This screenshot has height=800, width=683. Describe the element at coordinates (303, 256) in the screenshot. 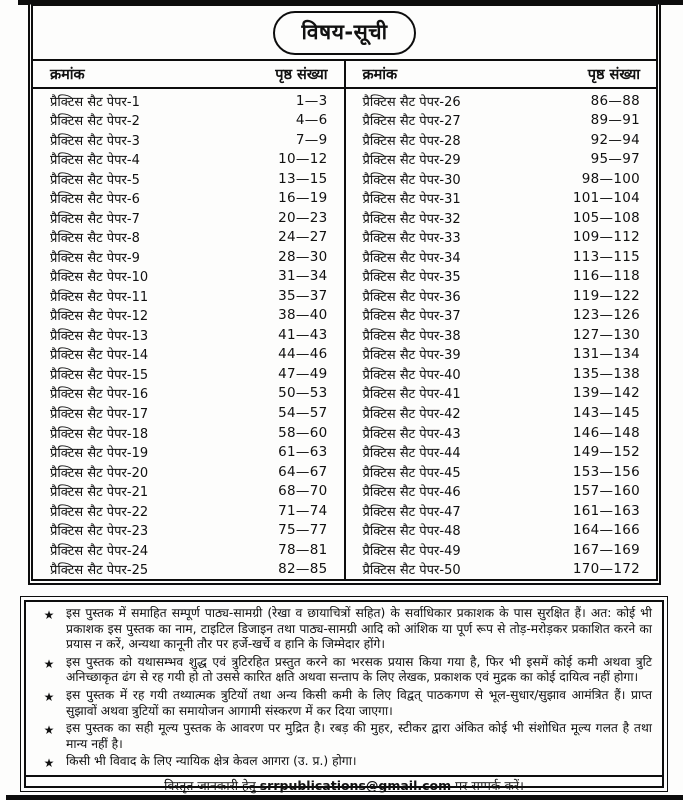

I see `page-range: 28—30` at that location.